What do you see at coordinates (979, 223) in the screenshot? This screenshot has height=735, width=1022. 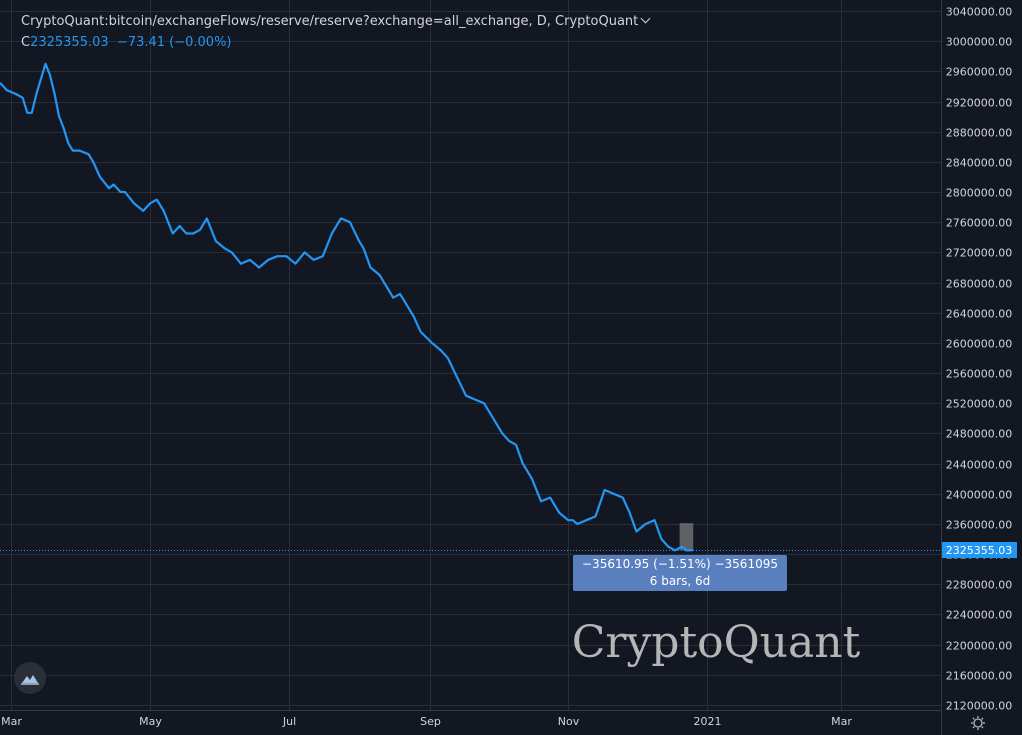 I see `y-tick-label: 2760000.00` at bounding box center [979, 223].